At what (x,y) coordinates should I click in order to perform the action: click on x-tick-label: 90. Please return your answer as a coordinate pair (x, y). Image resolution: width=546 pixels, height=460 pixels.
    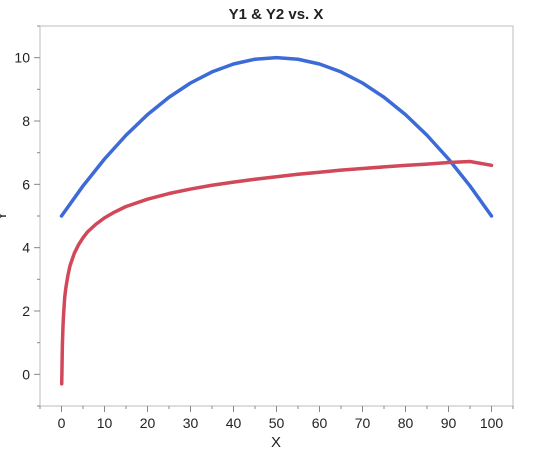
    Looking at the image, I should click on (449, 423).